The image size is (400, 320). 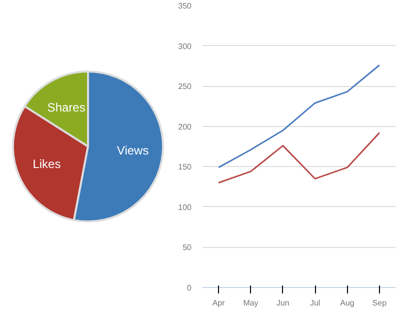 I want to click on y-tick-label: 100, so click(x=185, y=207).